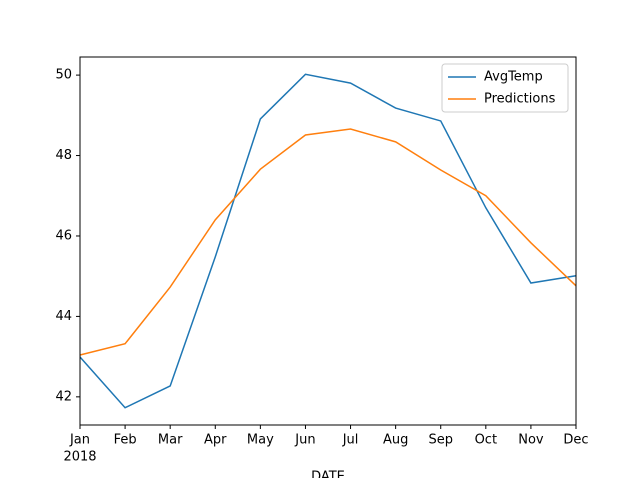  I want to click on legend-box, so click(505, 88).